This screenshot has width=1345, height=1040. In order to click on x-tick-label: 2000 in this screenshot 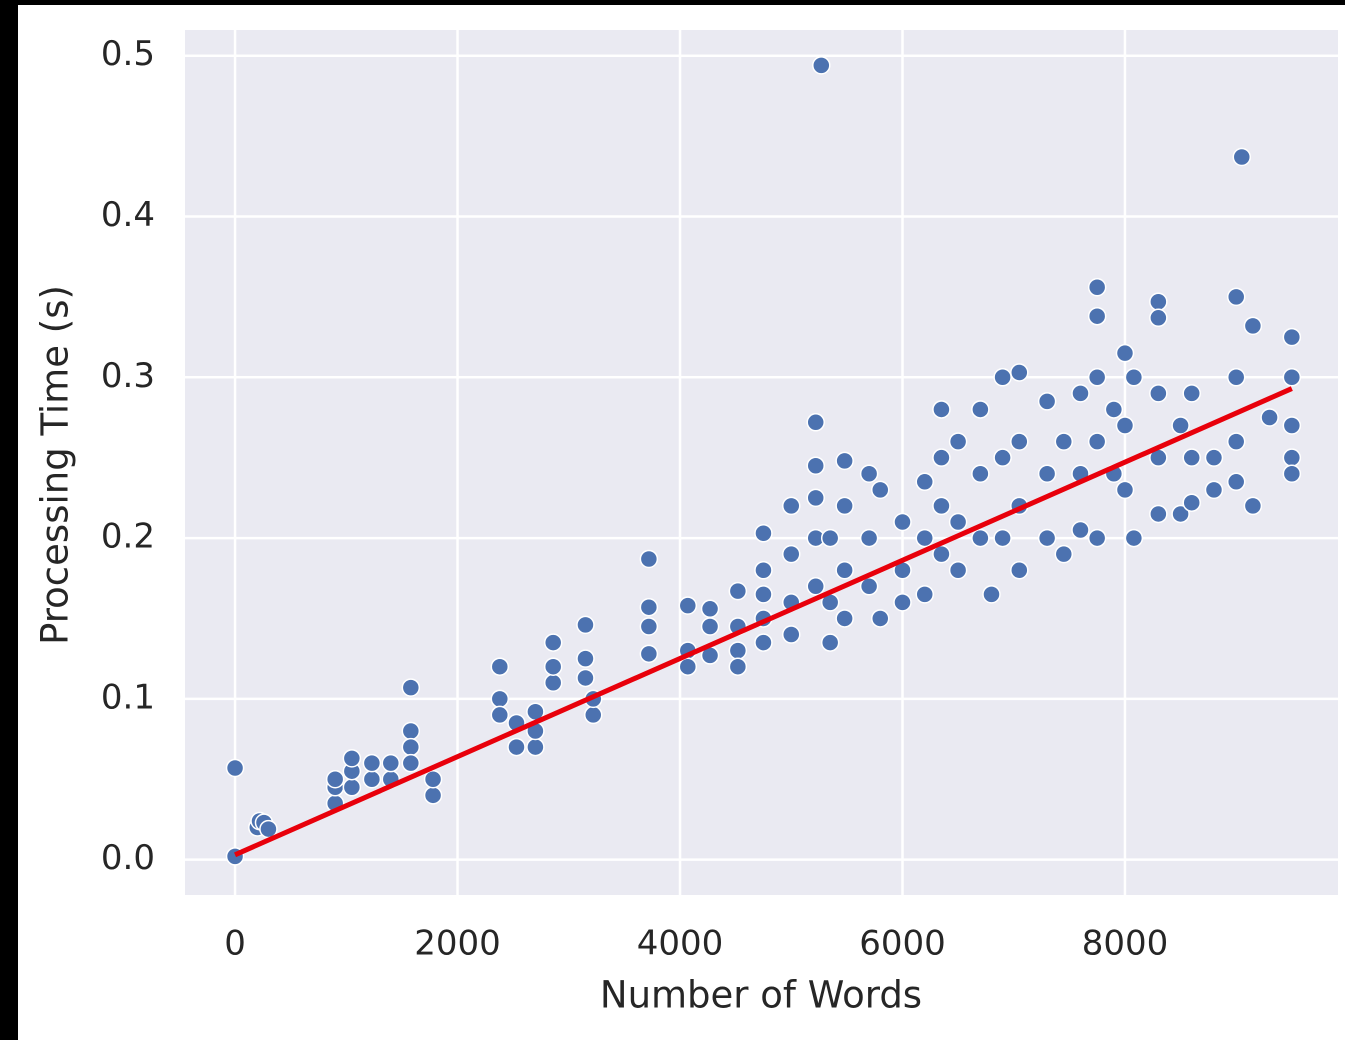, I will do `click(457, 944)`.